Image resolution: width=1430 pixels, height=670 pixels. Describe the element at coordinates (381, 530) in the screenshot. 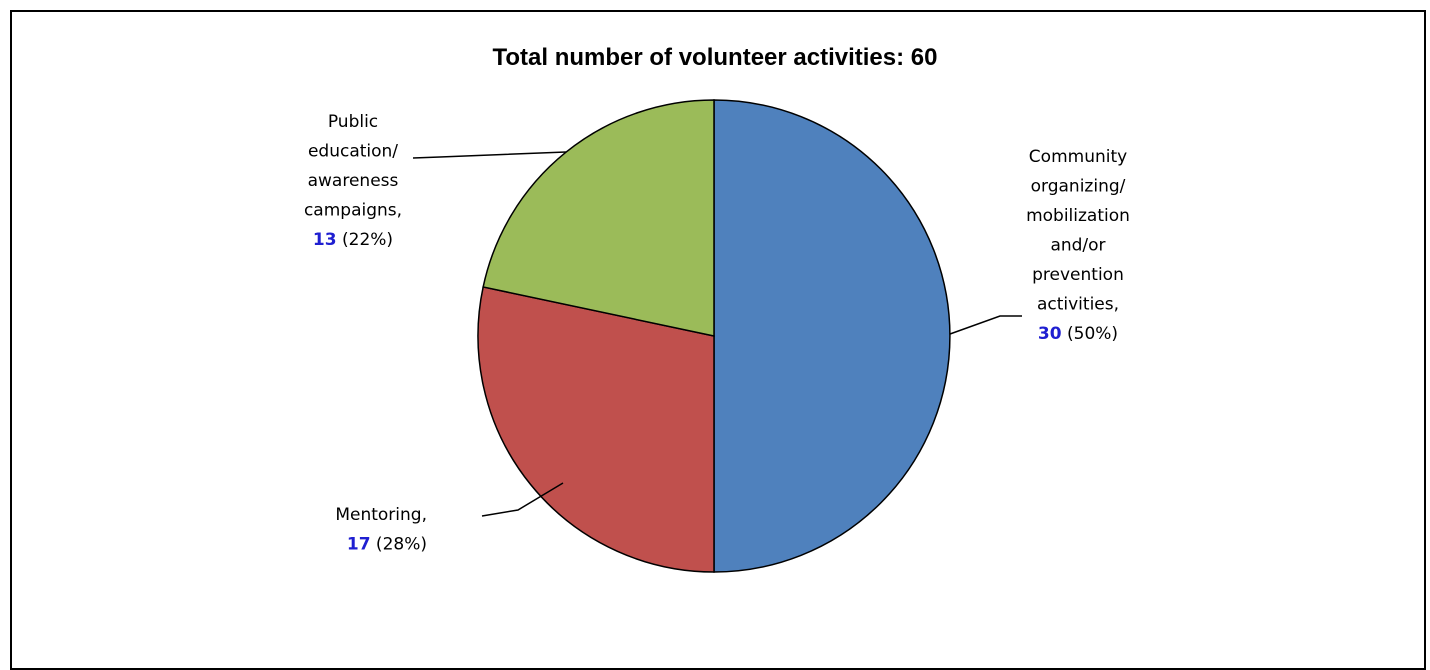

I see `slice-label-2: Mentoring, 17 (28%)` at that location.